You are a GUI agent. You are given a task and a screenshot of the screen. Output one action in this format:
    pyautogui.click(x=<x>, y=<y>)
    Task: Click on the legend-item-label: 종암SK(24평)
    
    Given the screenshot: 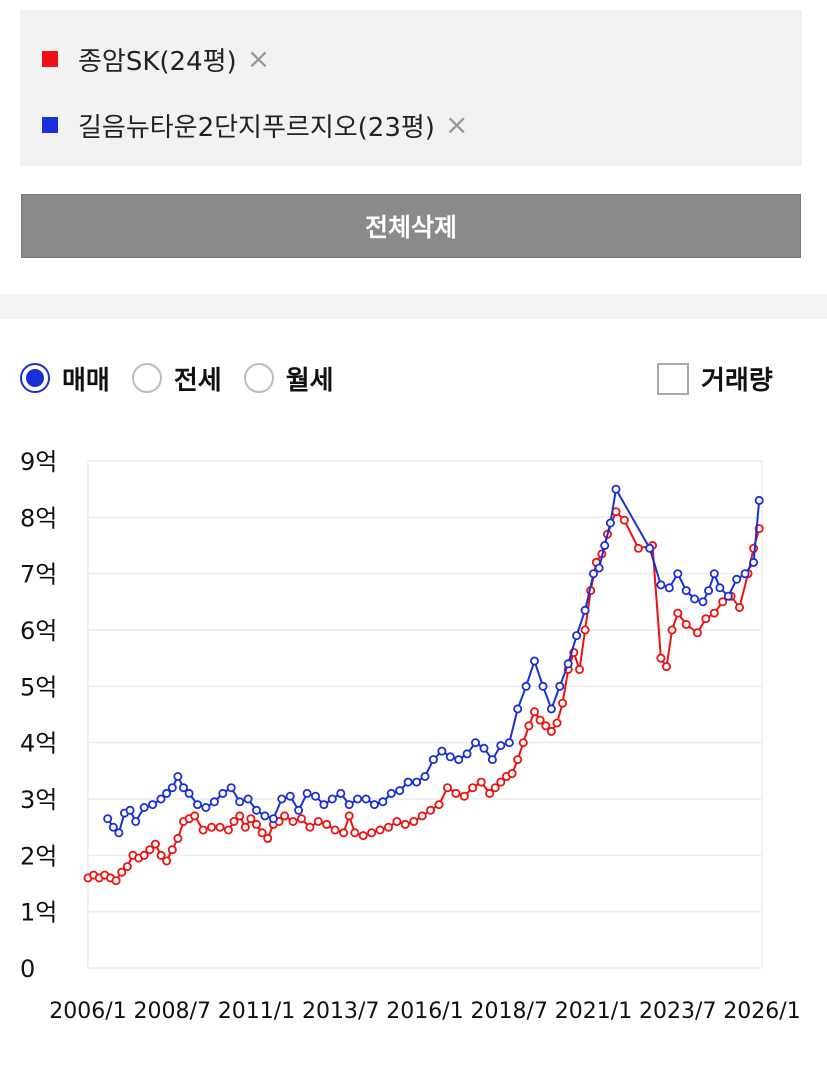 What is the action you would take?
    pyautogui.click(x=157, y=61)
    